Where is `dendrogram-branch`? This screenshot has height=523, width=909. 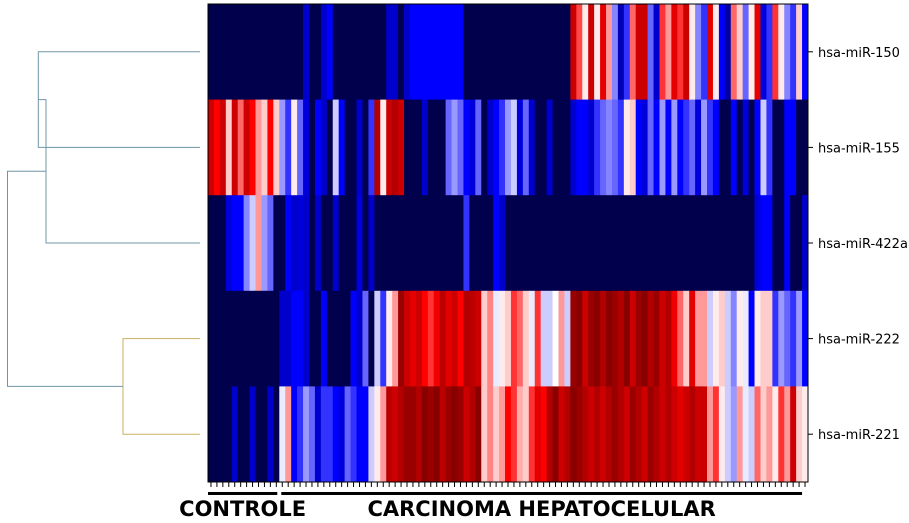 dendrogram-branch is located at coordinates (65, 278).